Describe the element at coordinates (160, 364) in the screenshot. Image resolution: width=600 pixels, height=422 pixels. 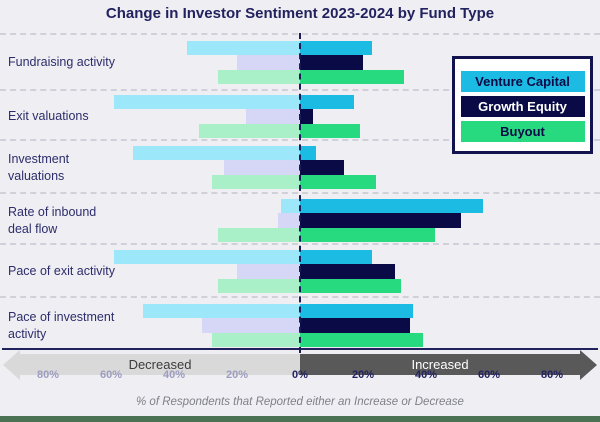
I see `decreased-arrow-label: Decreased` at that location.